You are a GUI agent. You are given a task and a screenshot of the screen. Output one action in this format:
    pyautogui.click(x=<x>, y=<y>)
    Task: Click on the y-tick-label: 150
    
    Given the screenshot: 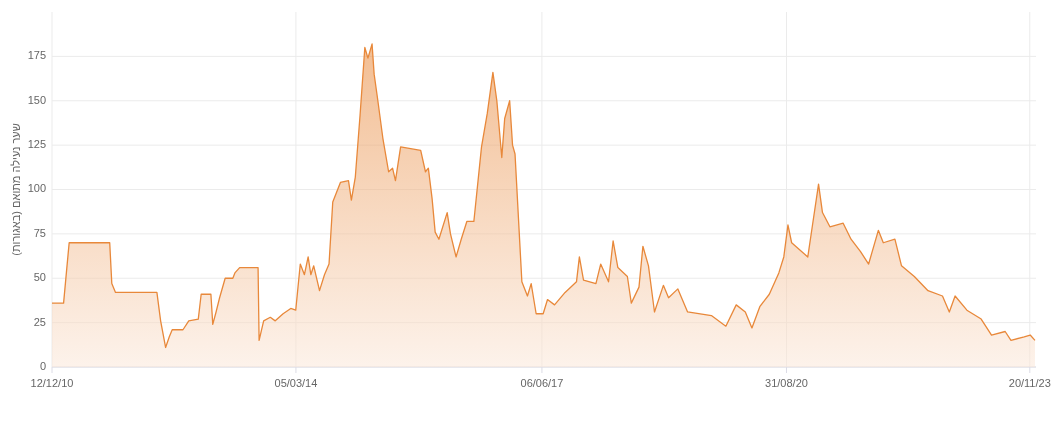 What is the action you would take?
    pyautogui.click(x=36, y=99)
    